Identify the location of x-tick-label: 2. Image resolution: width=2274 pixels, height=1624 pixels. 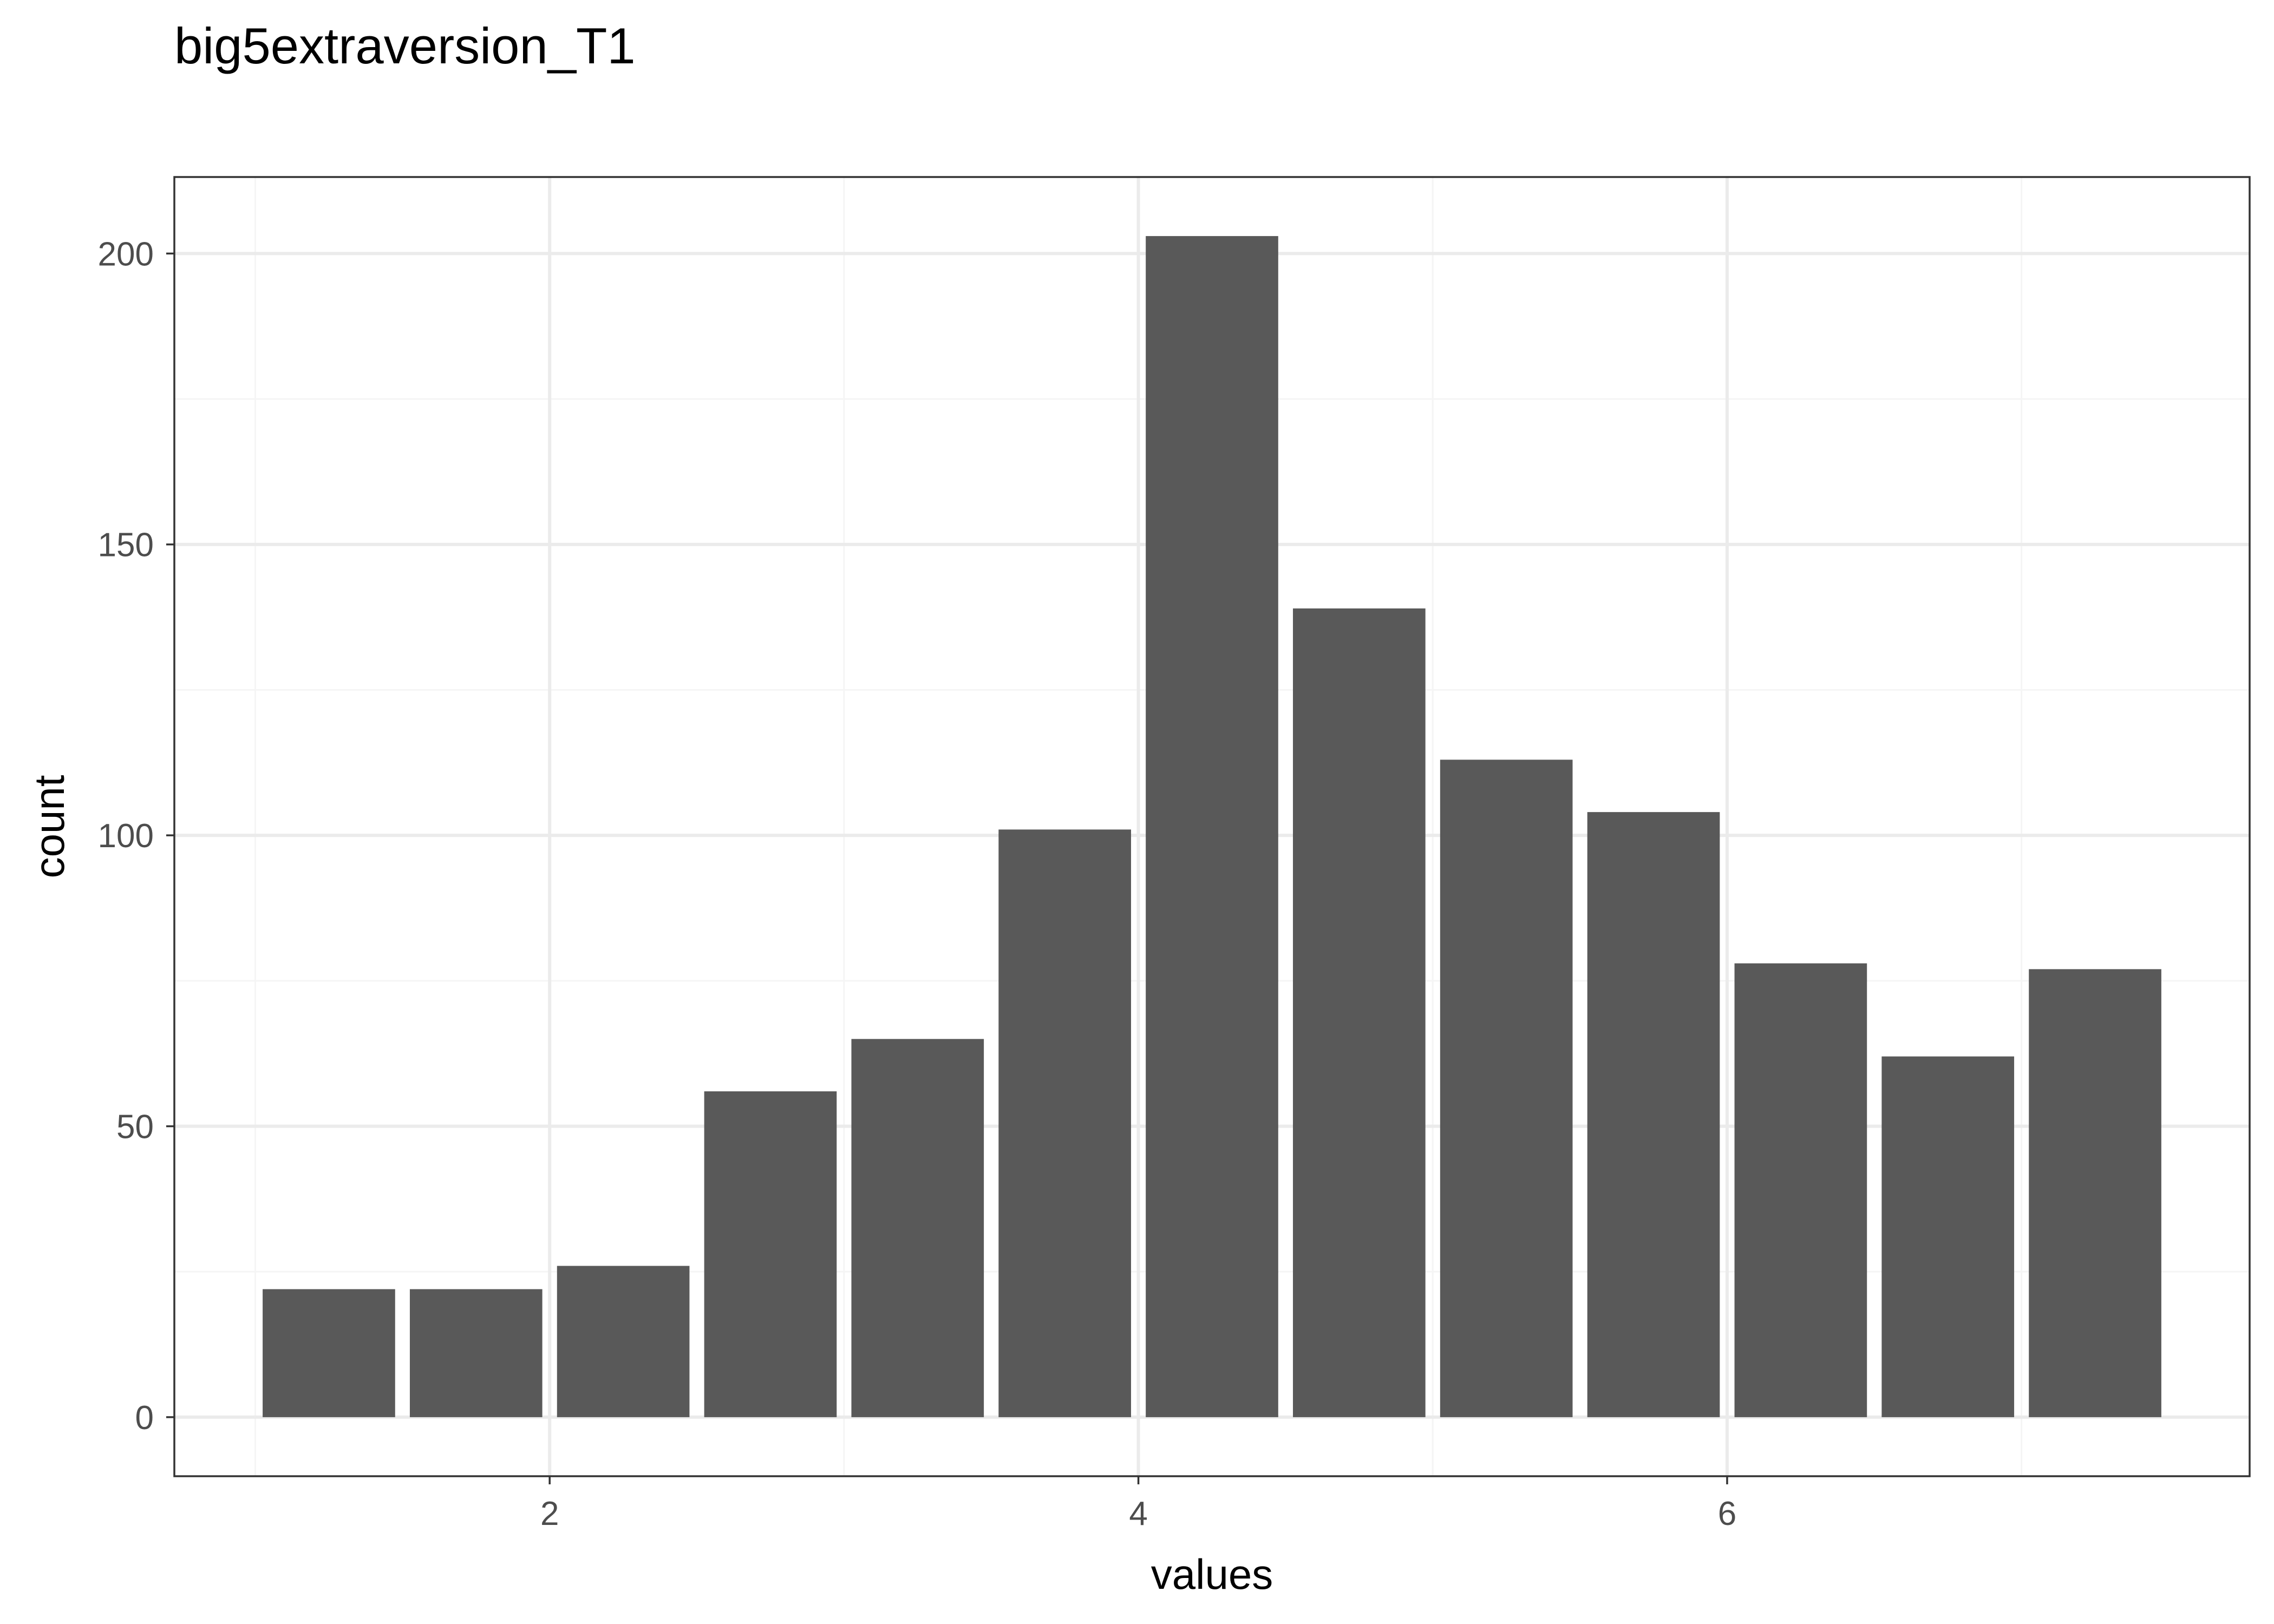
(550, 1514).